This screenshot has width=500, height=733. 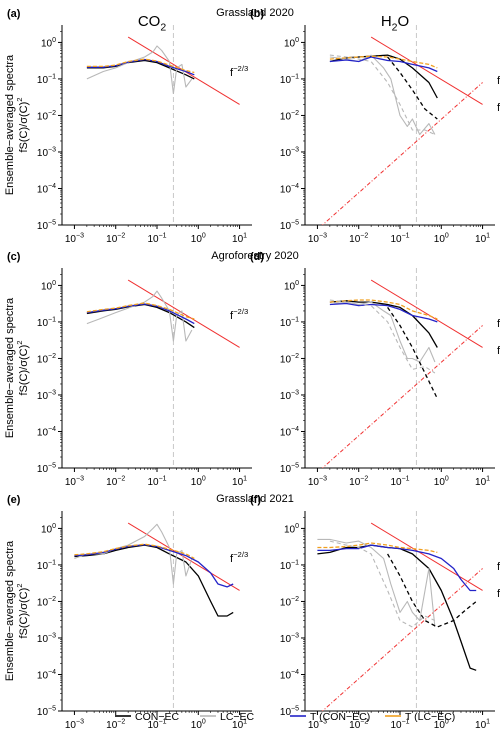 I want to click on legend-item: LC−EC, so click(x=227, y=717).